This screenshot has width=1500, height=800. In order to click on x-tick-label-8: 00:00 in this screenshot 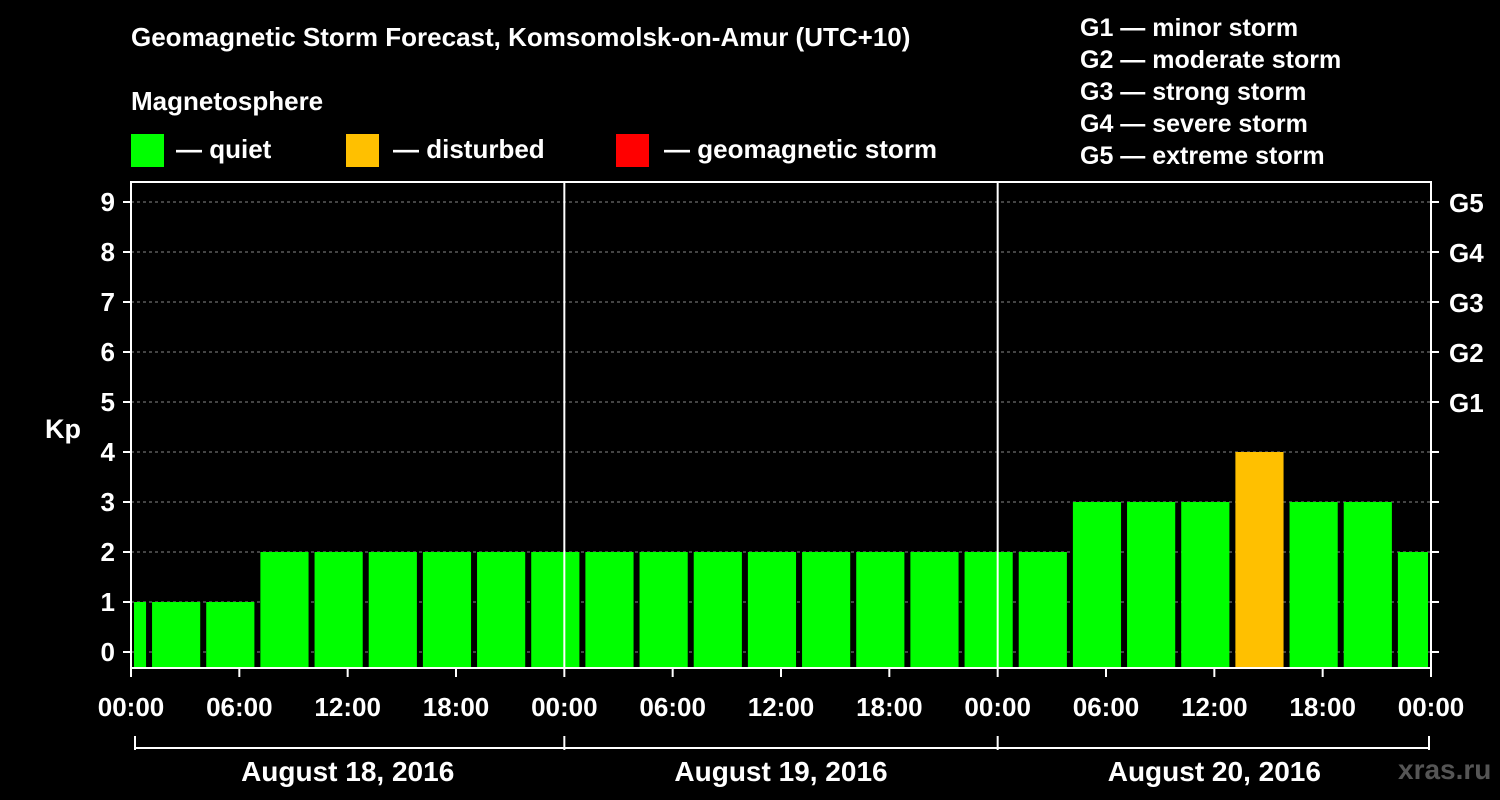, I will do `click(997, 707)`.